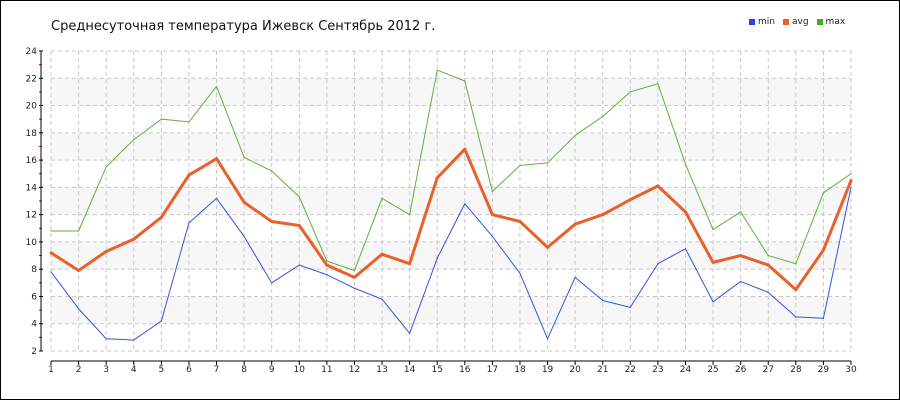 This screenshot has height=400, width=900. I want to click on legend-item-min: min, so click(762, 22).